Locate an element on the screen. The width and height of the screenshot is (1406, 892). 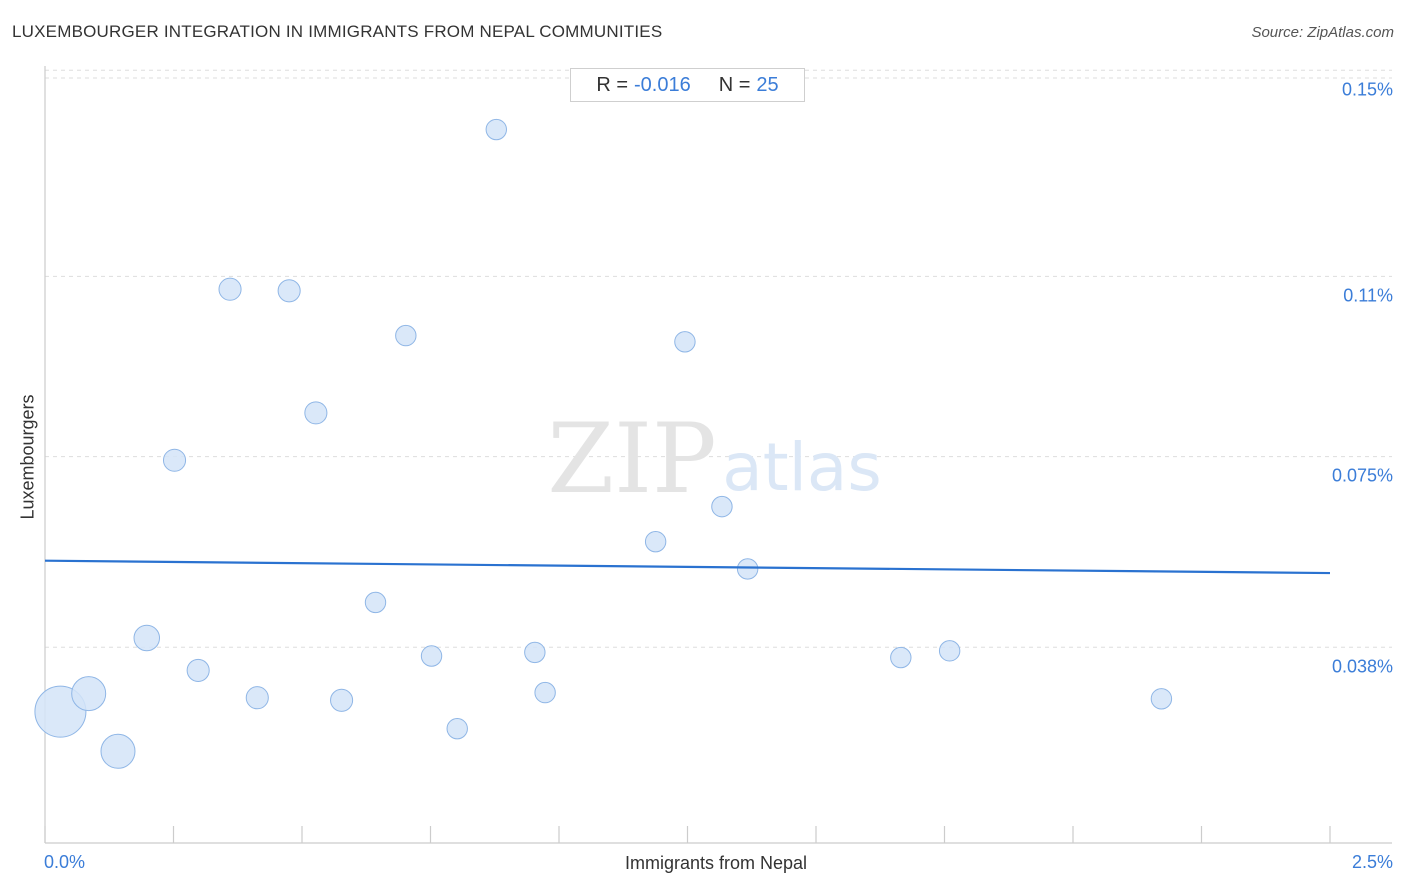
watermark-zip: ZIP is located at coordinates (631, 459).